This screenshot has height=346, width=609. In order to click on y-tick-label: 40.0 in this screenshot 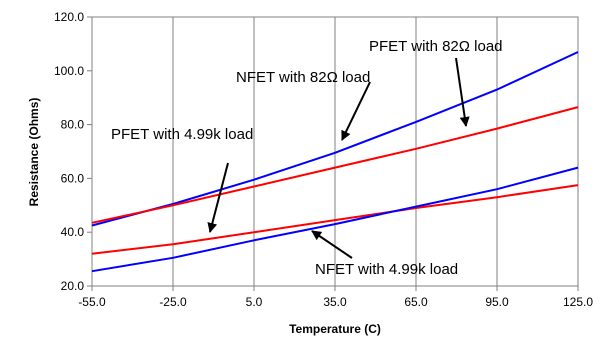, I will do `click(73, 232)`.